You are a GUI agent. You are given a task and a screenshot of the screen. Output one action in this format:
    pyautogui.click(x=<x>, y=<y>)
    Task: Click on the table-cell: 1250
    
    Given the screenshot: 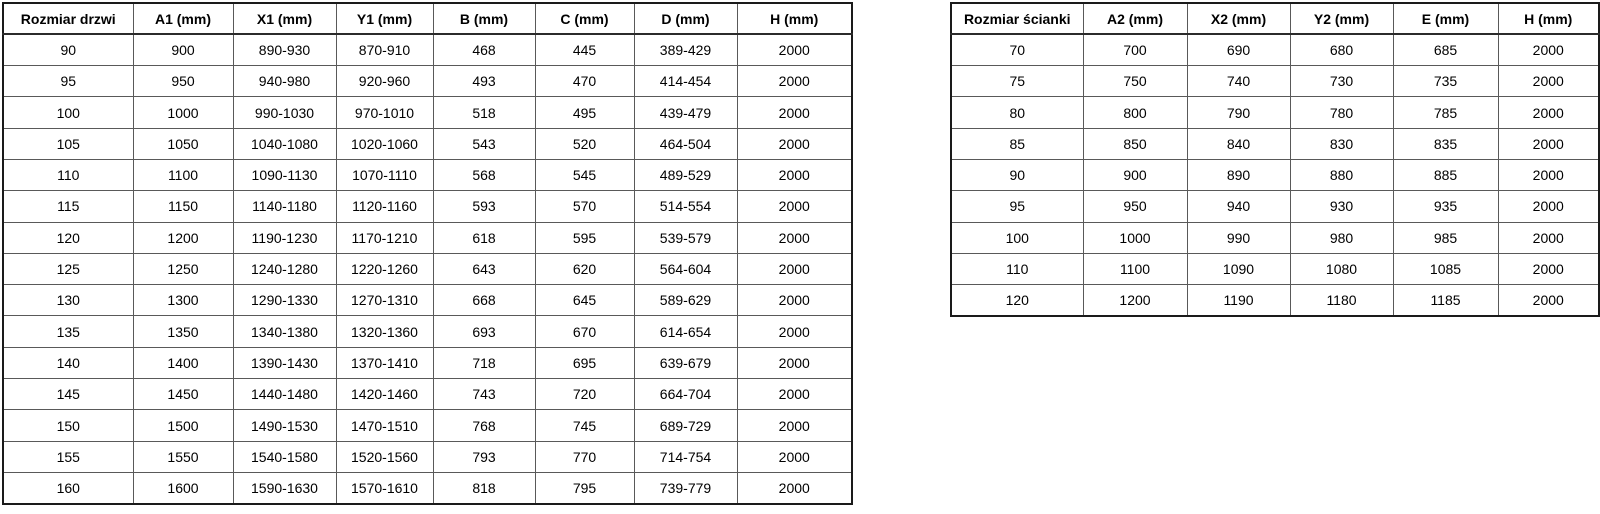 What is the action you would take?
    pyautogui.click(x=183, y=269)
    